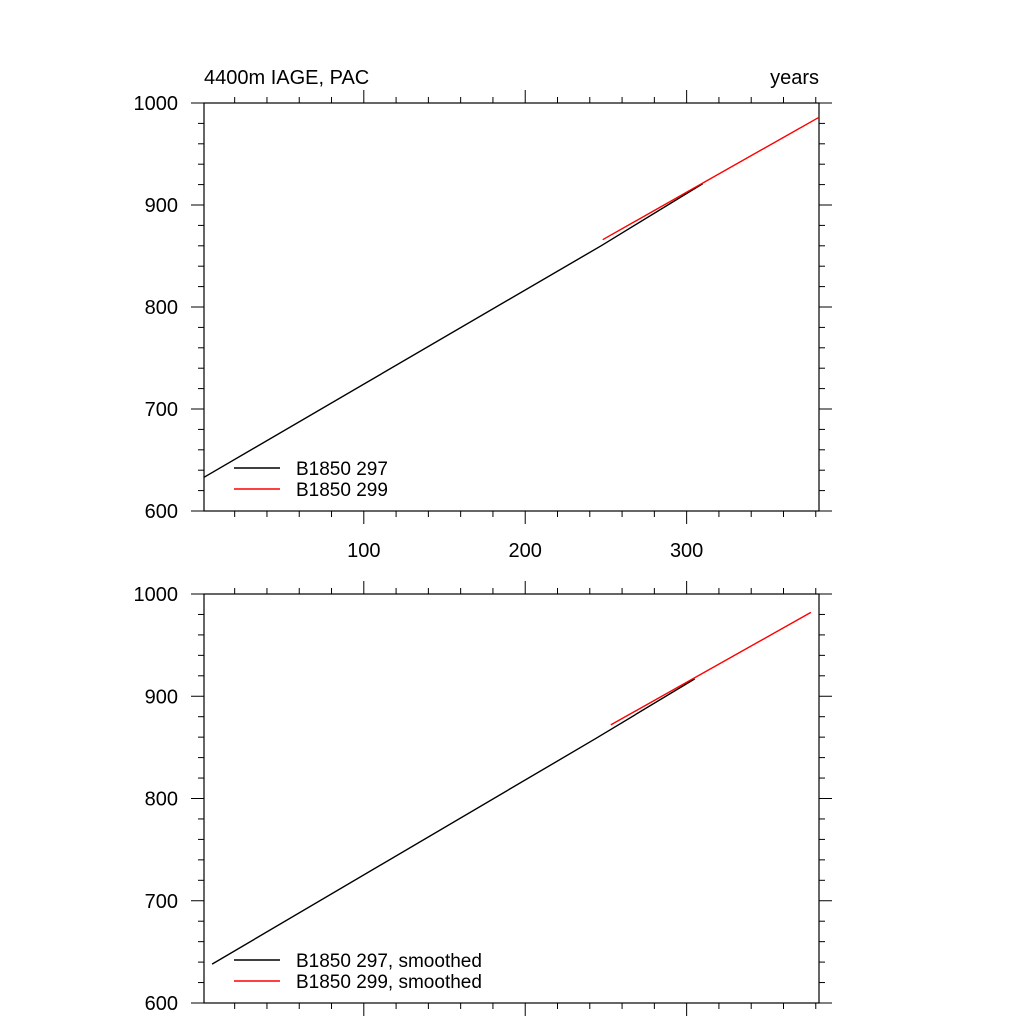  I want to click on legend-label-1: B1850 297, so click(342, 469).